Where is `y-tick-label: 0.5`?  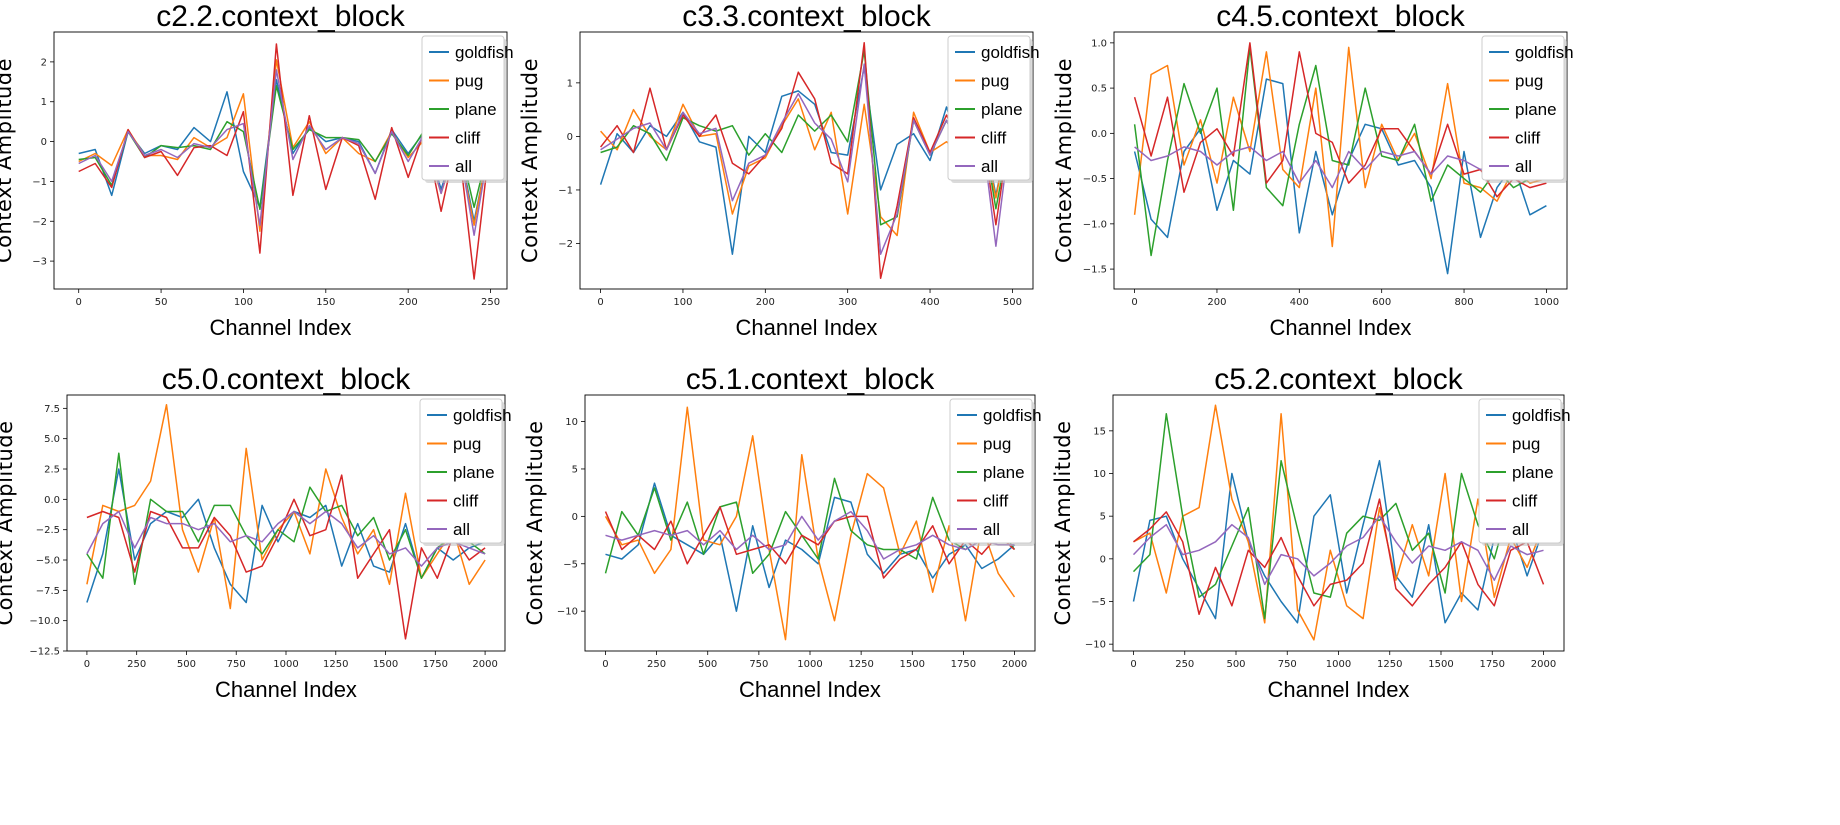
y-tick-label: 0.5 is located at coordinates (1099, 89).